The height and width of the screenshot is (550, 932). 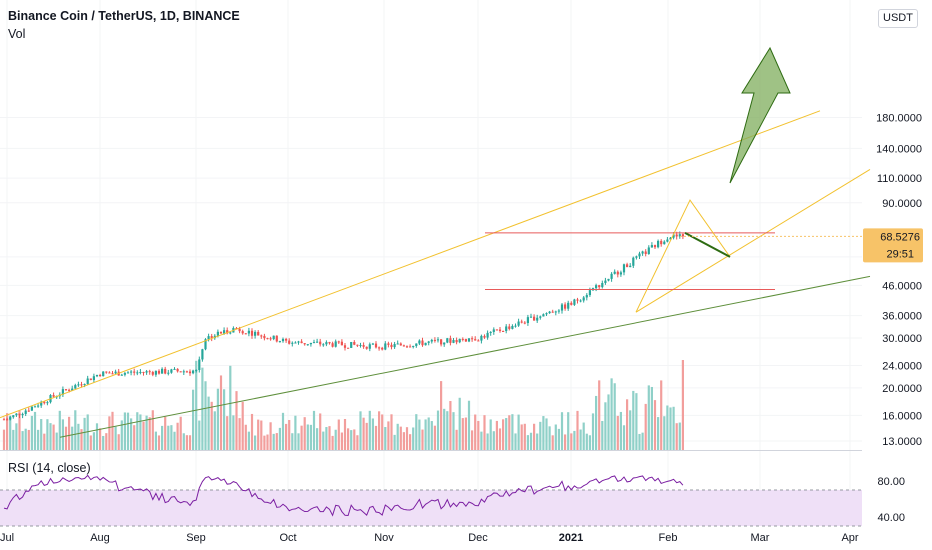 What do you see at coordinates (900, 254) in the screenshot?
I see `bar-countdown: 29:51` at bounding box center [900, 254].